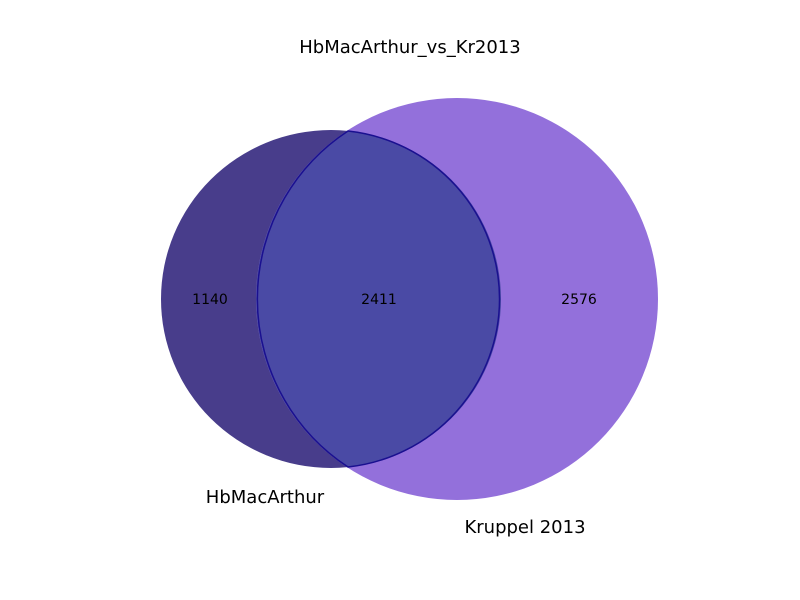 This screenshot has width=800, height=600. What do you see at coordinates (265, 497) in the screenshot?
I see `set-a-label: HbMacArthur` at bounding box center [265, 497].